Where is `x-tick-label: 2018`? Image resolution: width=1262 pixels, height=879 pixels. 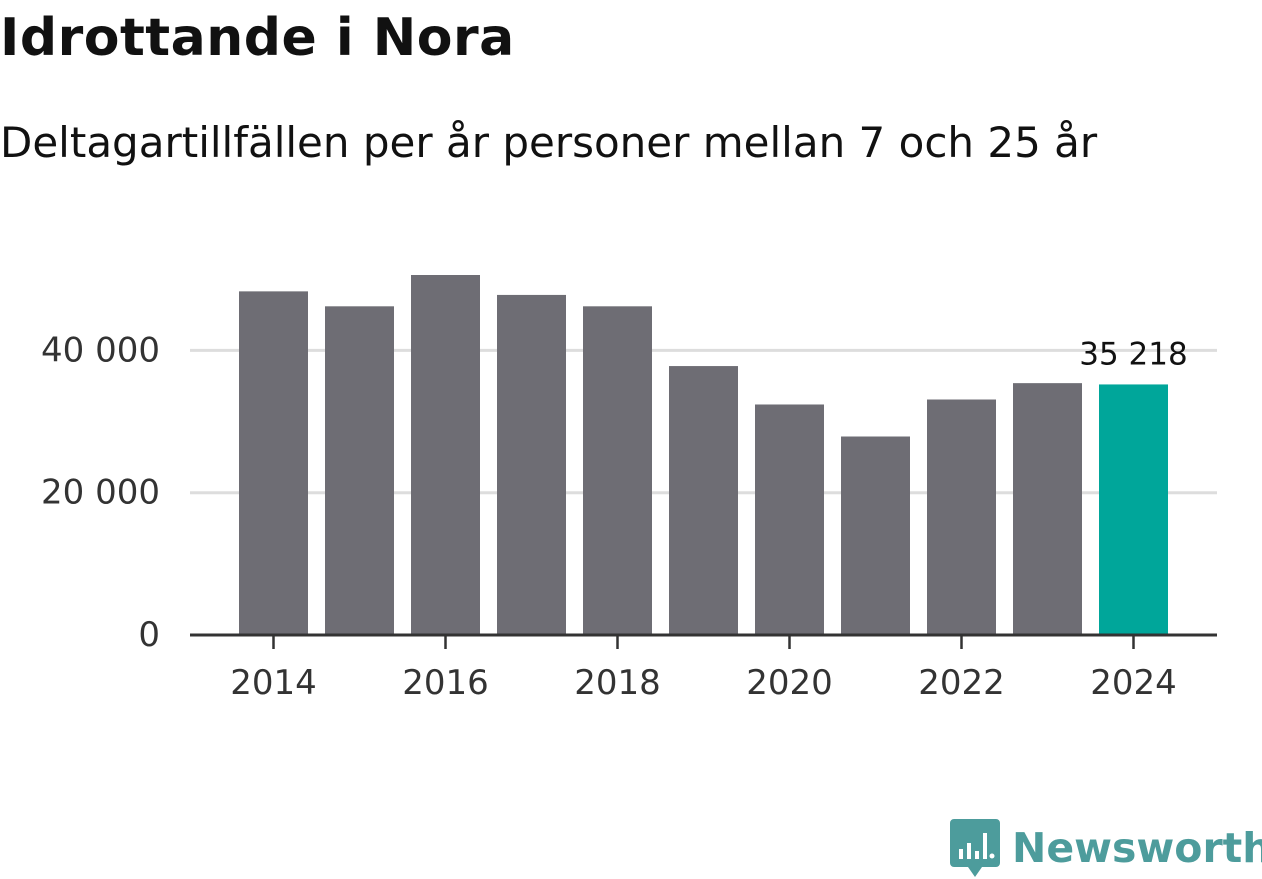 x-tick-label: 2018 is located at coordinates (617, 683).